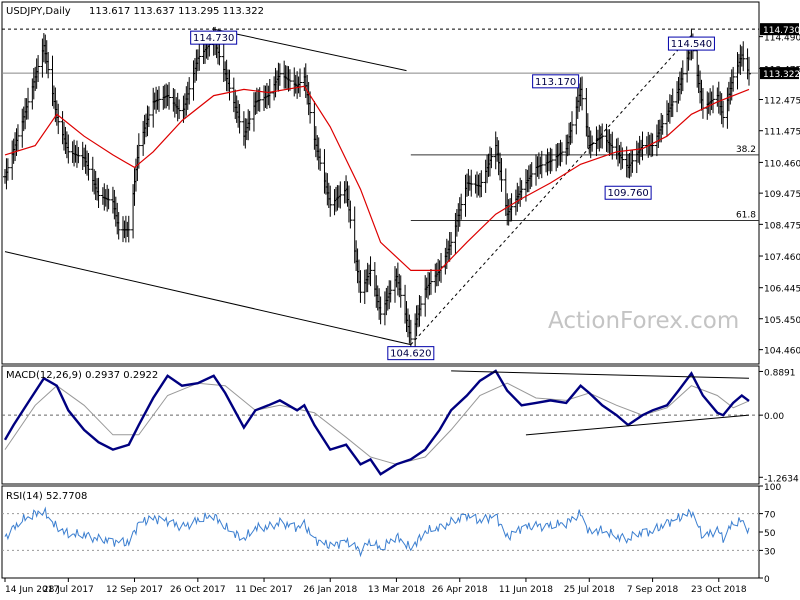 This screenshot has height=600, width=800. What do you see at coordinates (781, 479) in the screenshot?
I see `macd-axis-label: -1.2634` at bounding box center [781, 479].